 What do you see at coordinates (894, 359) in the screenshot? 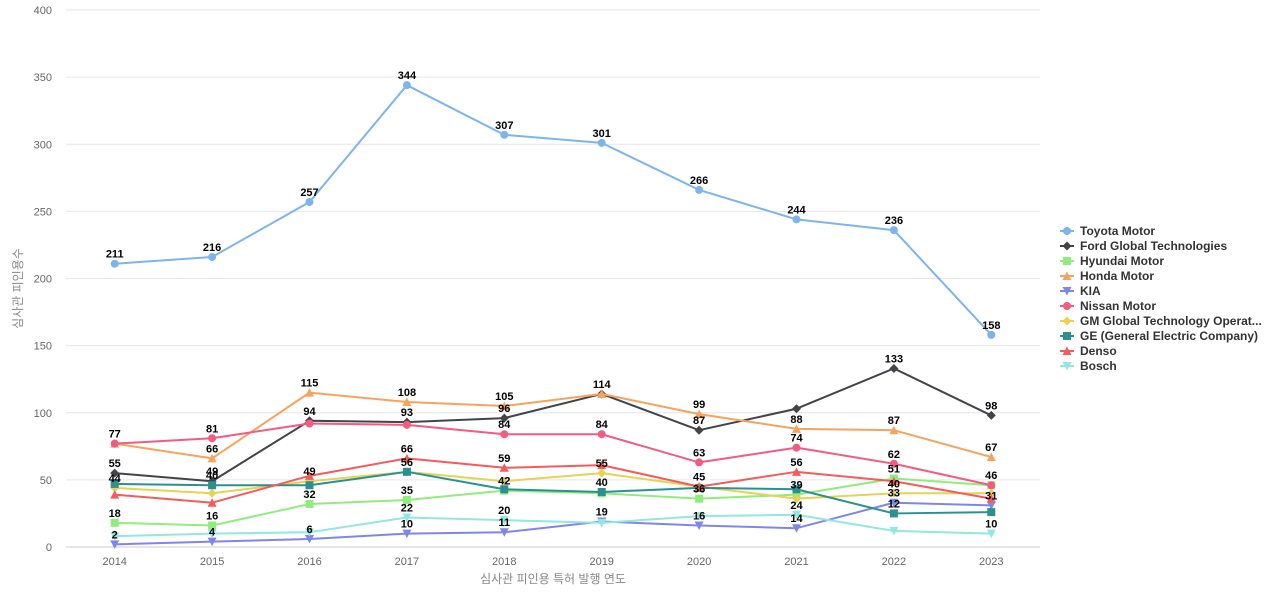
I see `data-label: 133` at bounding box center [894, 359].